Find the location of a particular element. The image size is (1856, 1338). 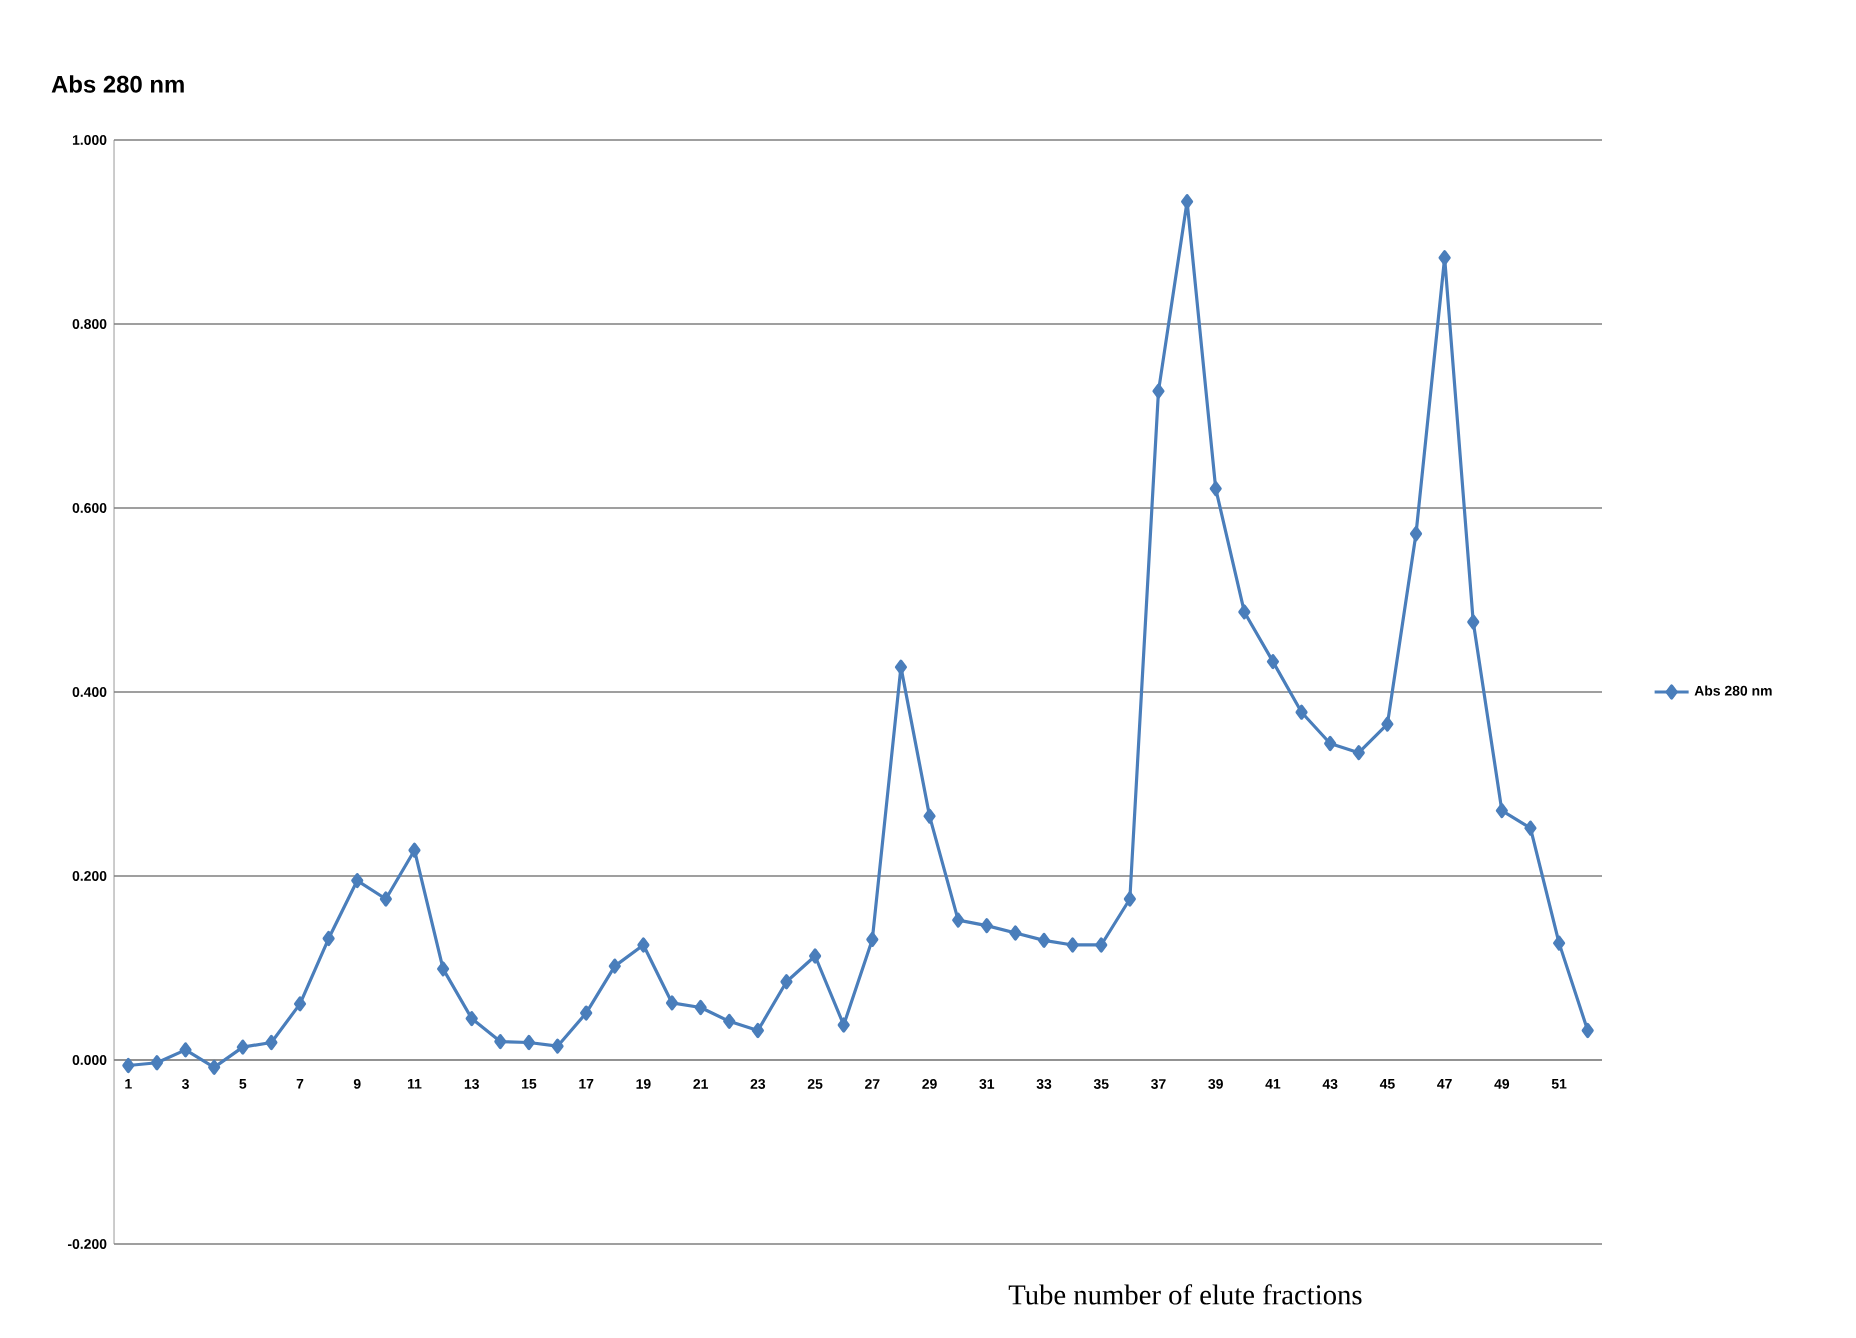

chart-title: Abs 280 nm is located at coordinates (117, 84).